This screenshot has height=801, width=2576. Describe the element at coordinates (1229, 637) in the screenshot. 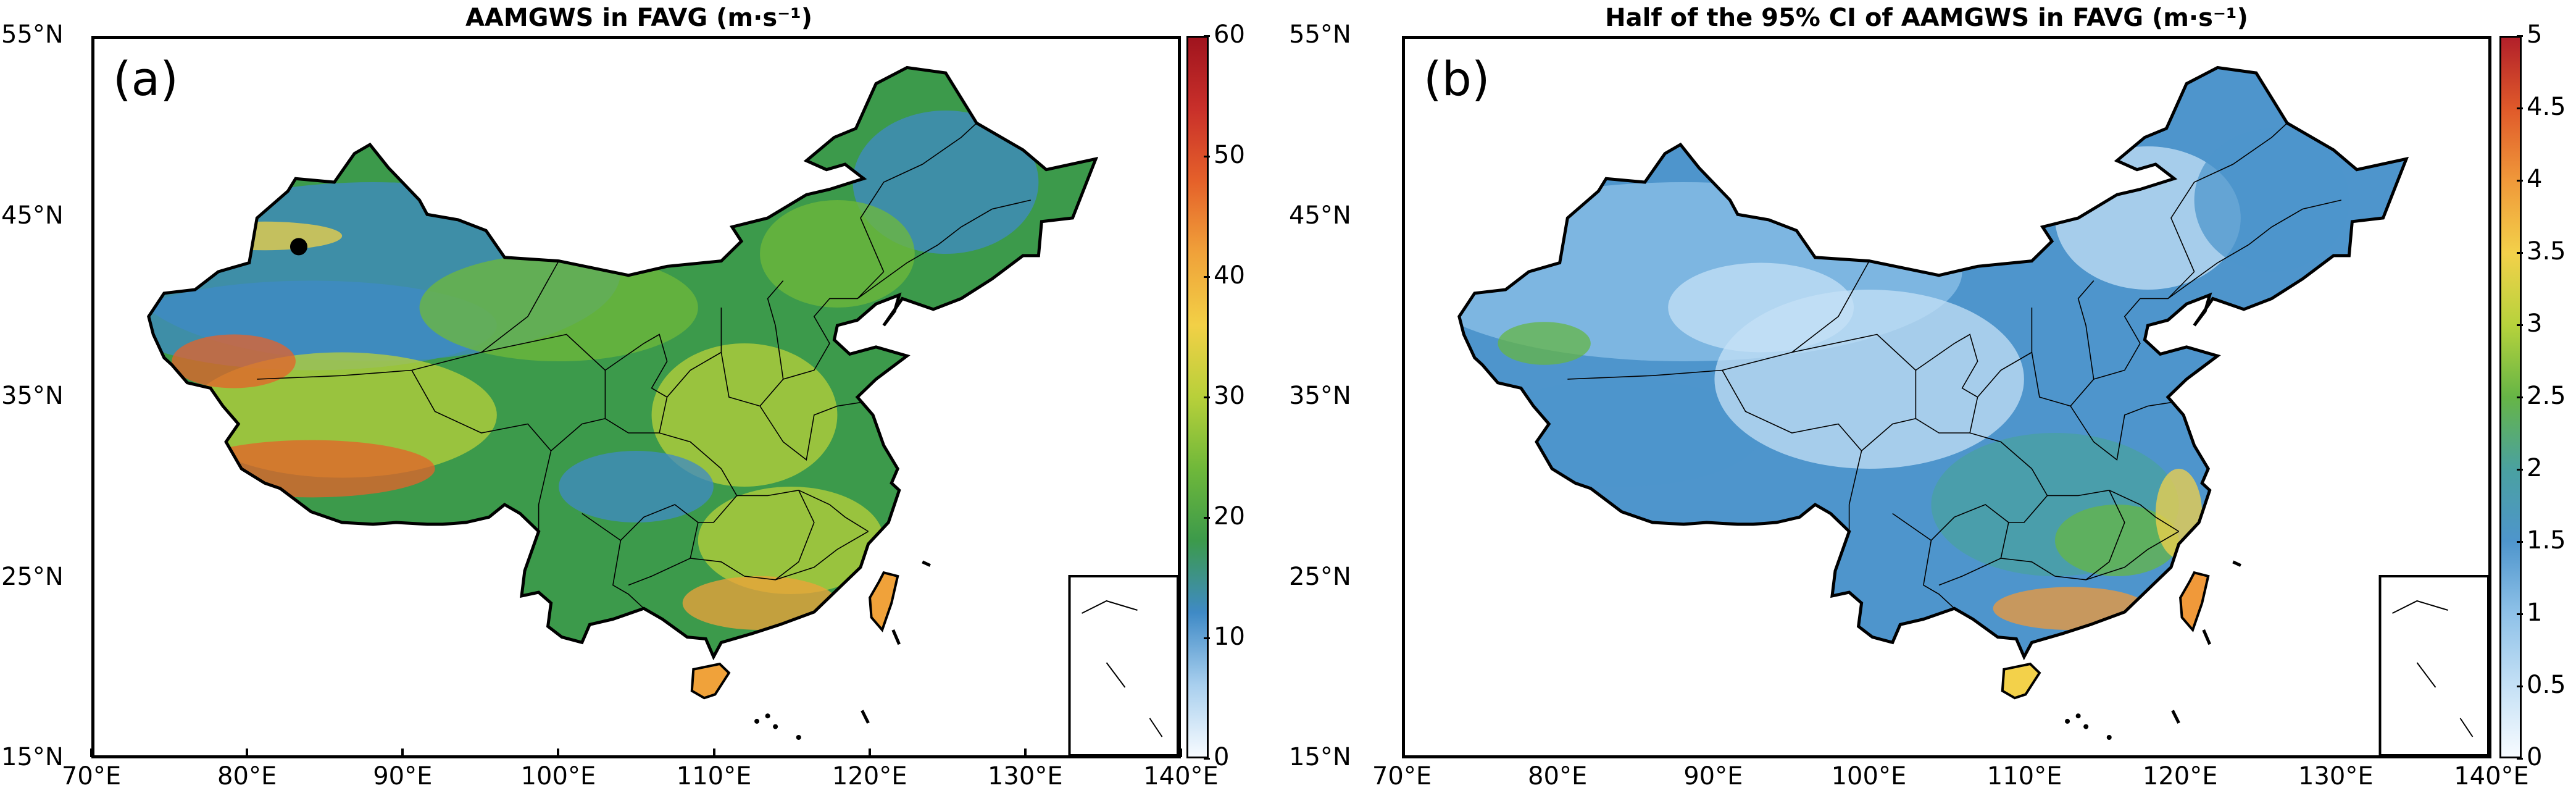

I see `colorbar-tick-label: 10` at that location.